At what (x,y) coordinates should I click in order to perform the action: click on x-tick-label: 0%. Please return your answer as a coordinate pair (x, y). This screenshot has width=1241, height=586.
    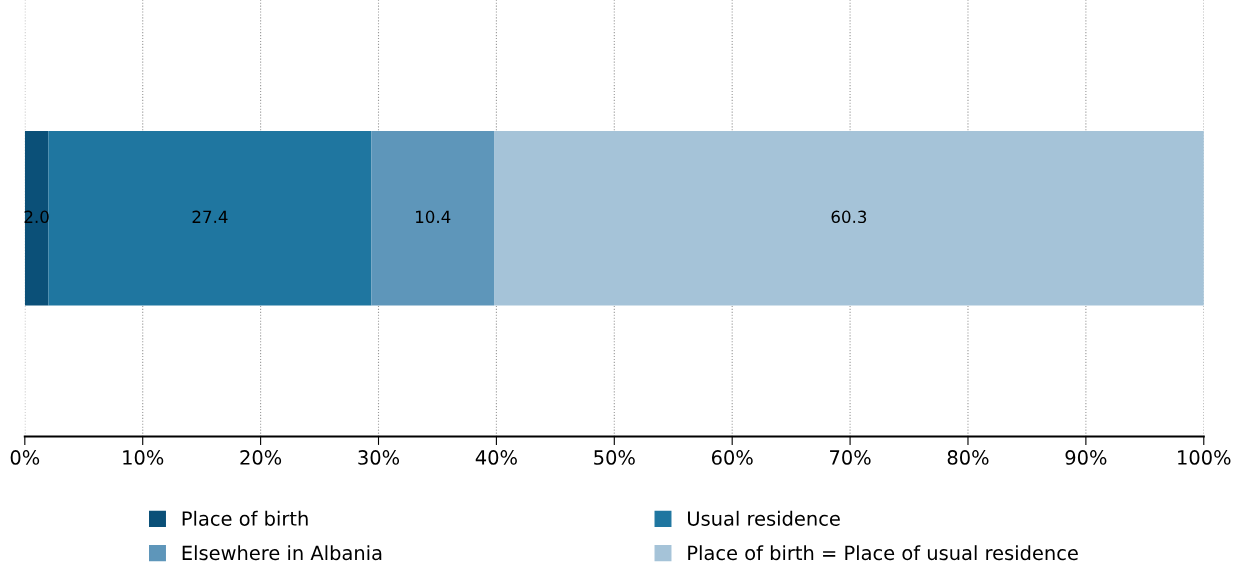
    Looking at the image, I should click on (25, 457).